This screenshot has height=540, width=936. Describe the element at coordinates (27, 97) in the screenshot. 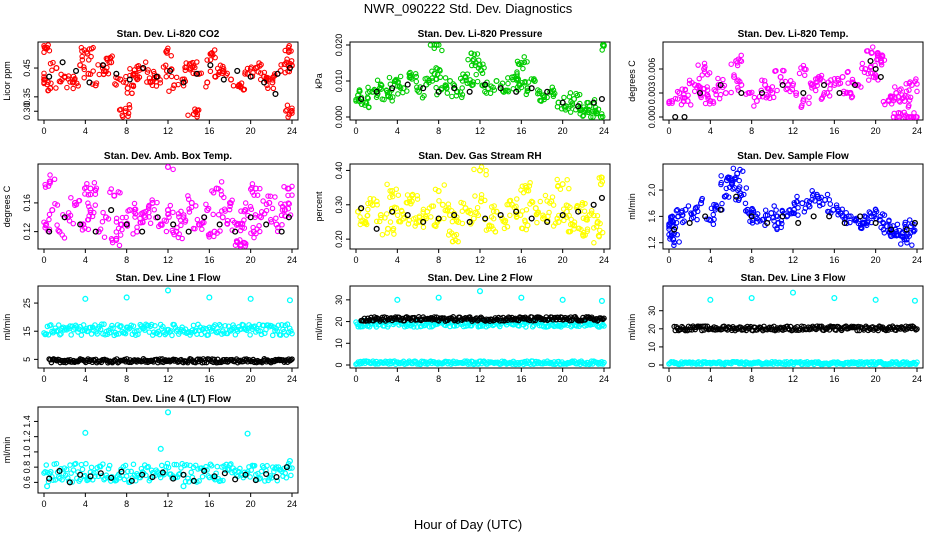

I see `y-tick-label: 0.35` at that location.